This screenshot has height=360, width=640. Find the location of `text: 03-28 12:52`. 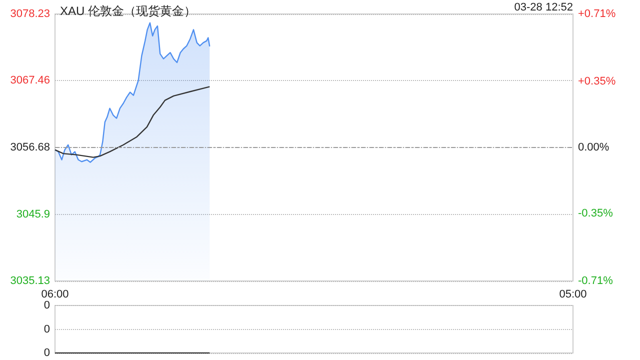

text: 03-28 12:52 is located at coordinates (543, 8).